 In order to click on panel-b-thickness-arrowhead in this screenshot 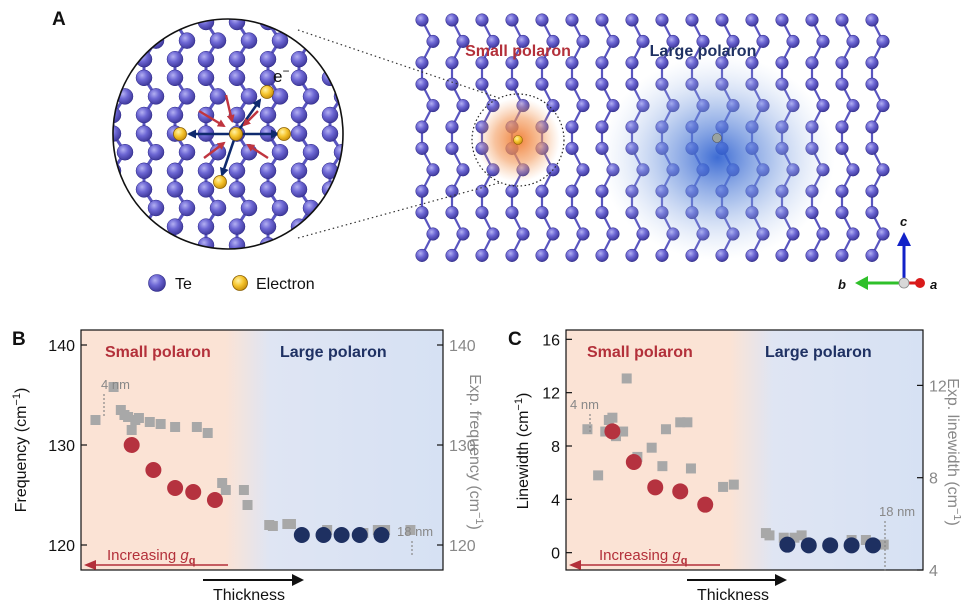, I will do `click(298, 580)`.